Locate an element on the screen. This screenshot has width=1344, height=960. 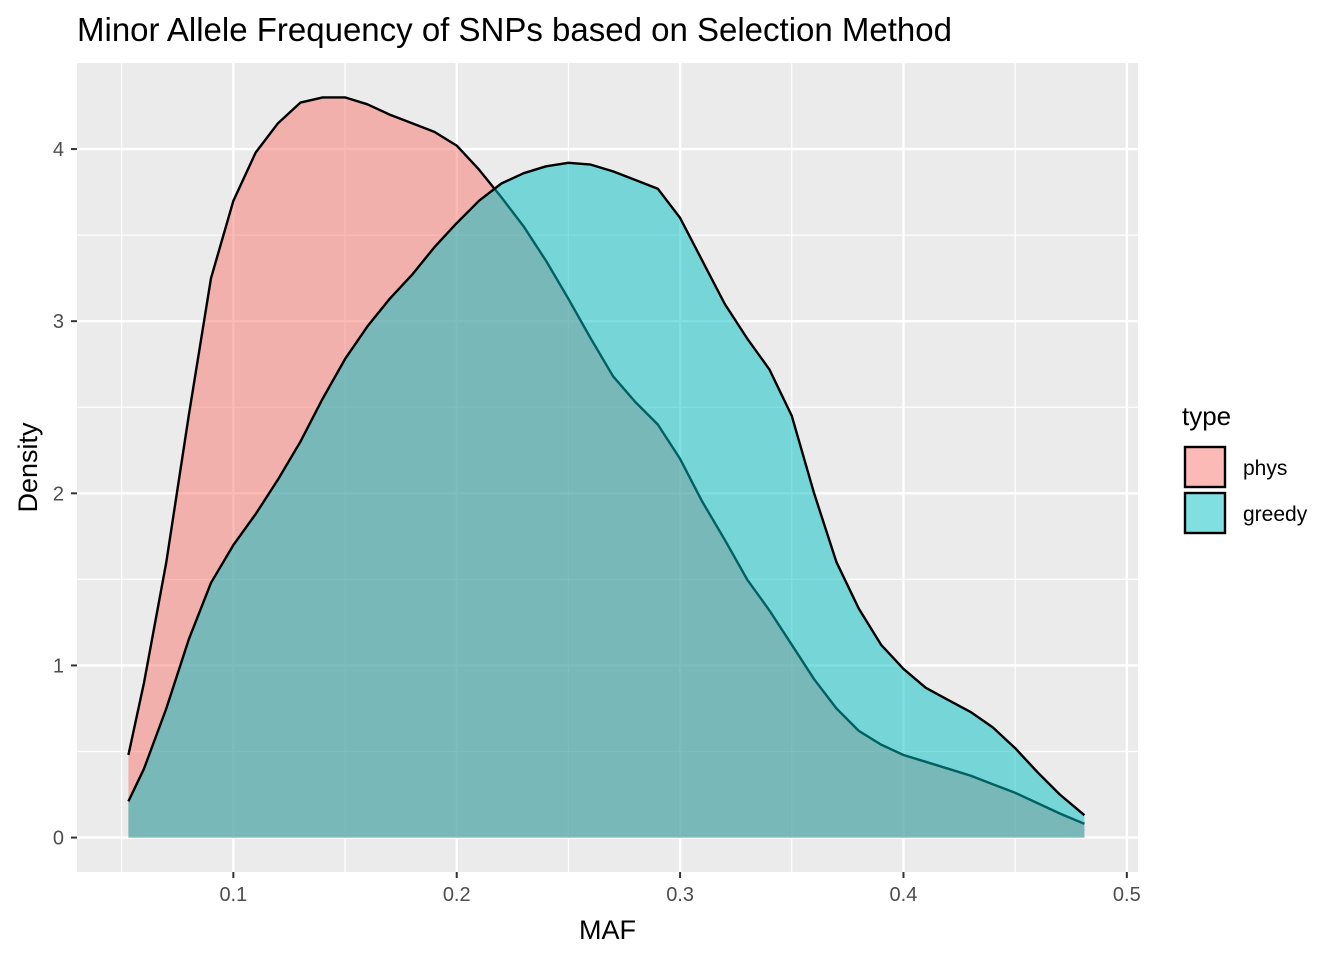
x-tick-label: 0.2 is located at coordinates (457, 895).